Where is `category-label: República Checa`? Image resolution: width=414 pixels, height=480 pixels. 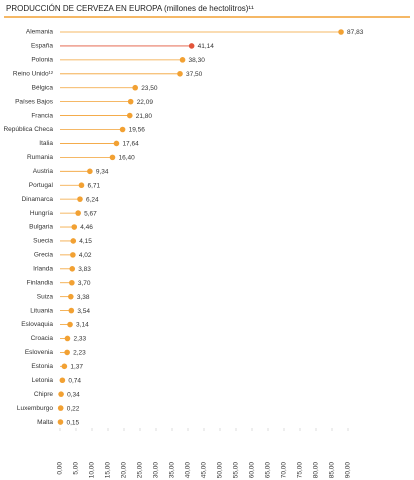 category-label: República Checa is located at coordinates (28, 129).